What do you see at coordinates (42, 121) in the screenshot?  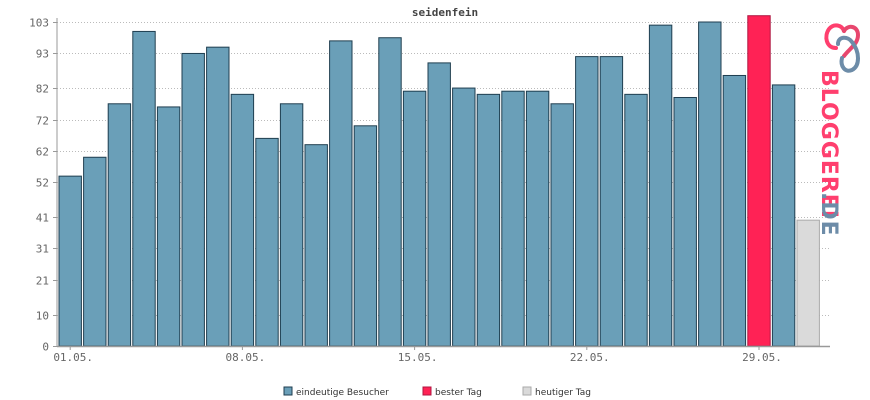 I see `y-tick-label: 72` at bounding box center [42, 121].